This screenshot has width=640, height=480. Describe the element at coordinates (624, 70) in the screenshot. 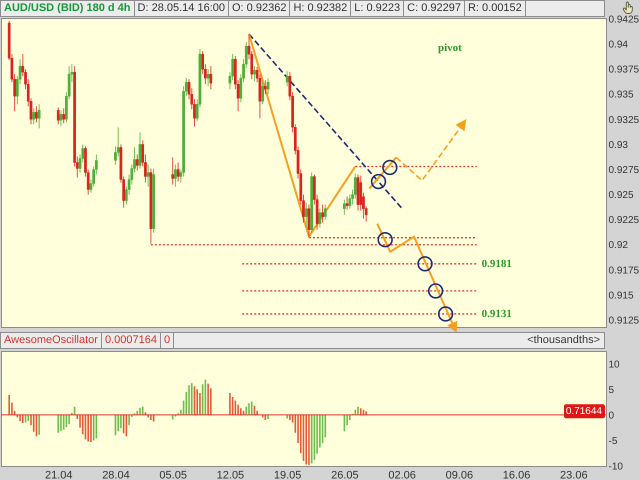

I see `y-tick-label: 0.9375` at that location.